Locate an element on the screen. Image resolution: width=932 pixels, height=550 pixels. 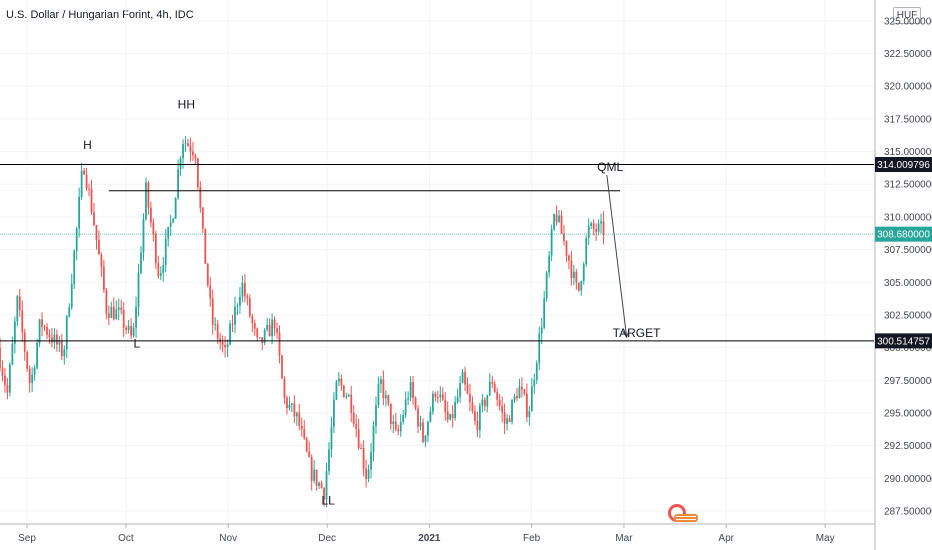
currency-badge: HUF is located at coordinates (907, 15).